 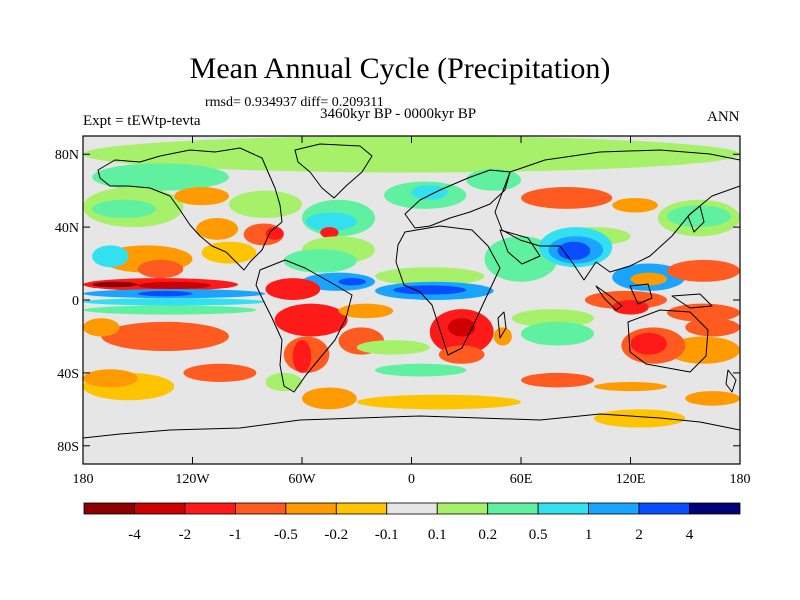 I want to click on lon-tick-label: 60E, so click(x=521, y=479).